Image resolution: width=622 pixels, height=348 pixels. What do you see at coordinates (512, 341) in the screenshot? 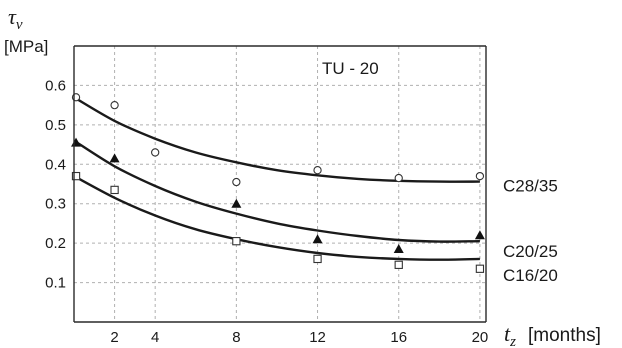
I see `x-axis-symbol-sub: z` at bounding box center [512, 341].